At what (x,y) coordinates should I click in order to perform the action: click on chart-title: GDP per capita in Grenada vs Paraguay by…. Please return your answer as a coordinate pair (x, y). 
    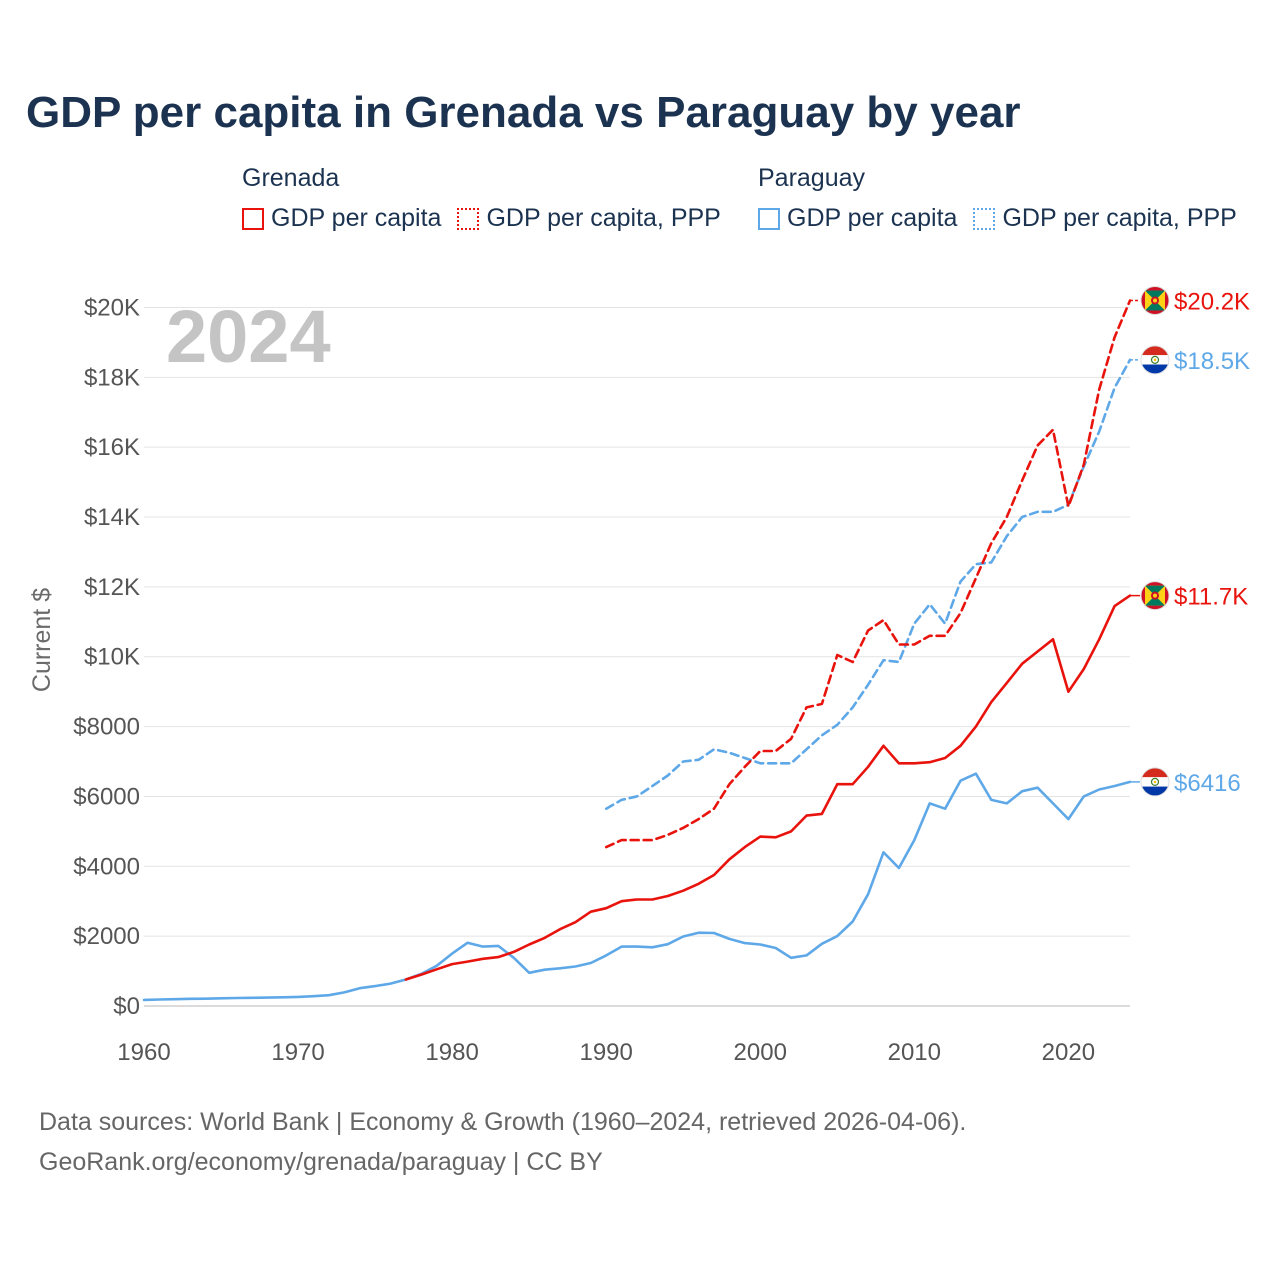
    Looking at the image, I should click on (523, 112).